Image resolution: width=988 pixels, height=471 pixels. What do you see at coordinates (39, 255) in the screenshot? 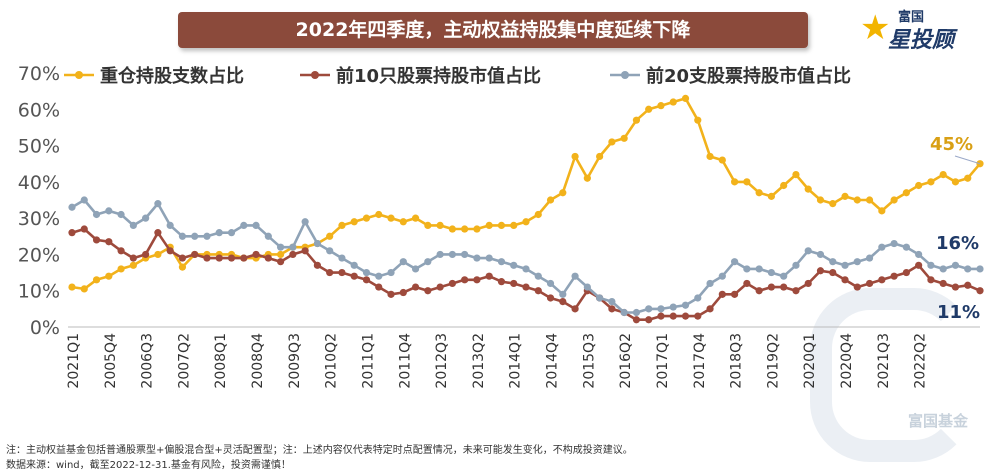
I see `y-tick-label: 20%` at bounding box center [39, 255].